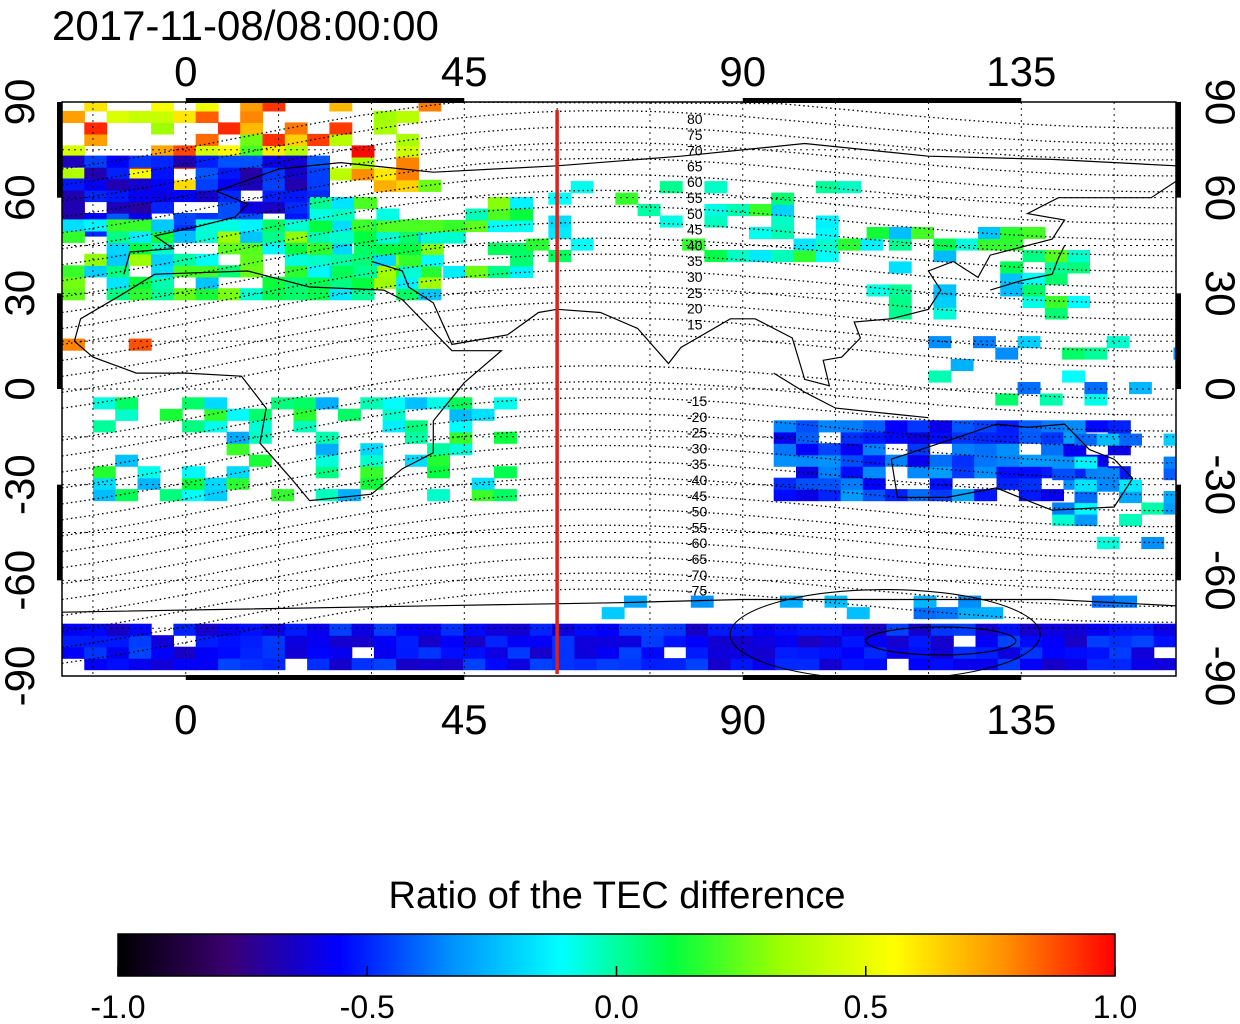  What do you see at coordinates (1115, 1006) in the screenshot?
I see `colorbar-tick-label: 1.0` at bounding box center [1115, 1006].